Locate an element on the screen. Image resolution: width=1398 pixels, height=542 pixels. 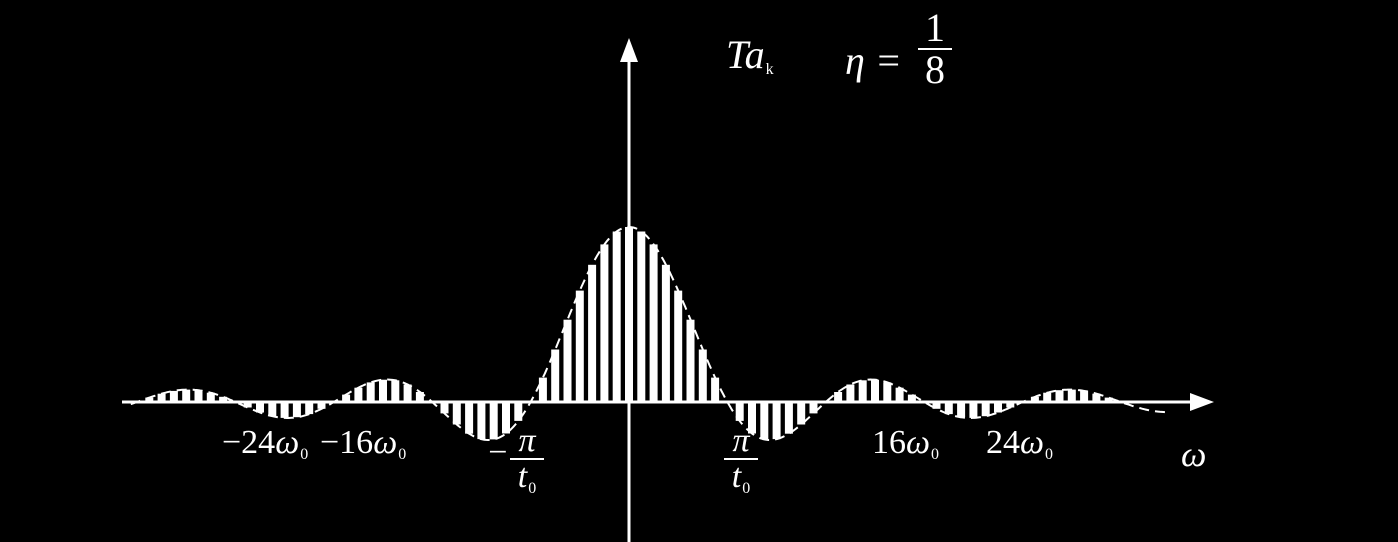
x-axis-label: ω is located at coordinates (1194, 454).